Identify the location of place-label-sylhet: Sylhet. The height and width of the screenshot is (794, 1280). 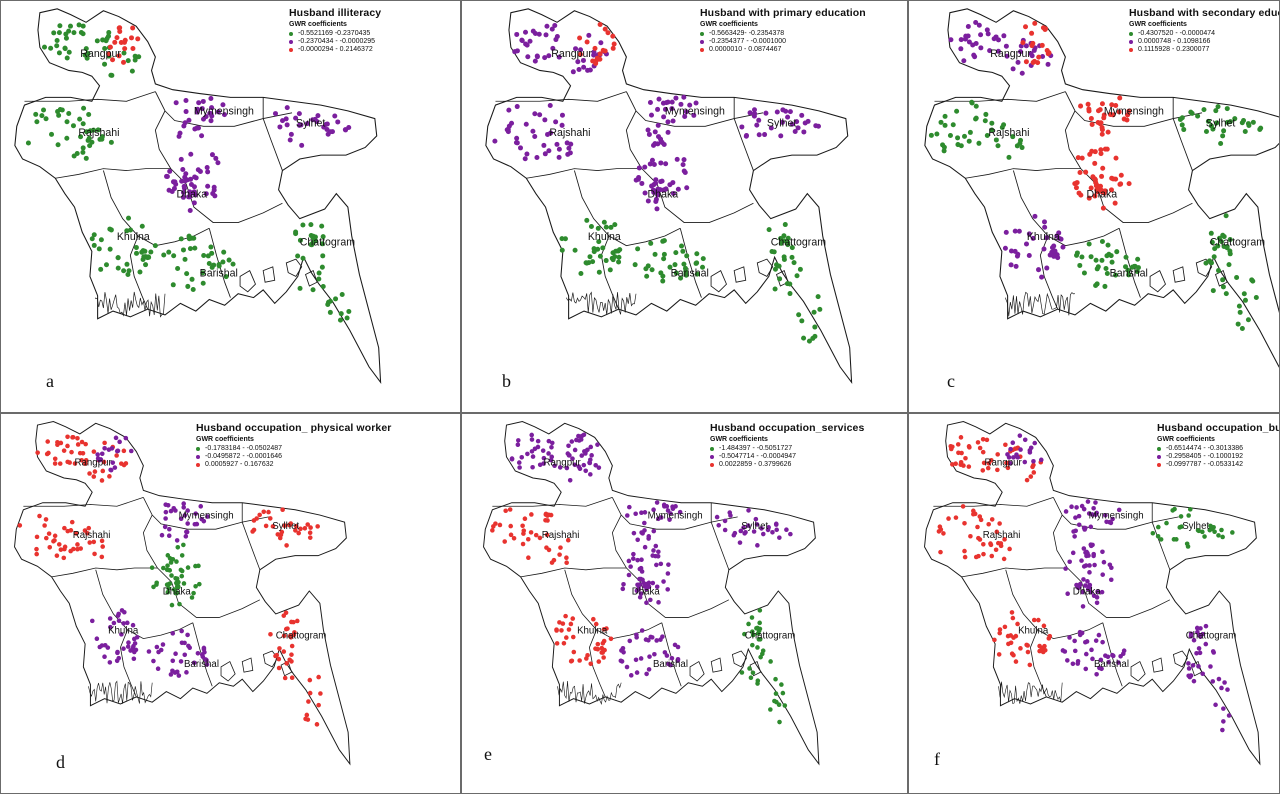
(1195, 526).